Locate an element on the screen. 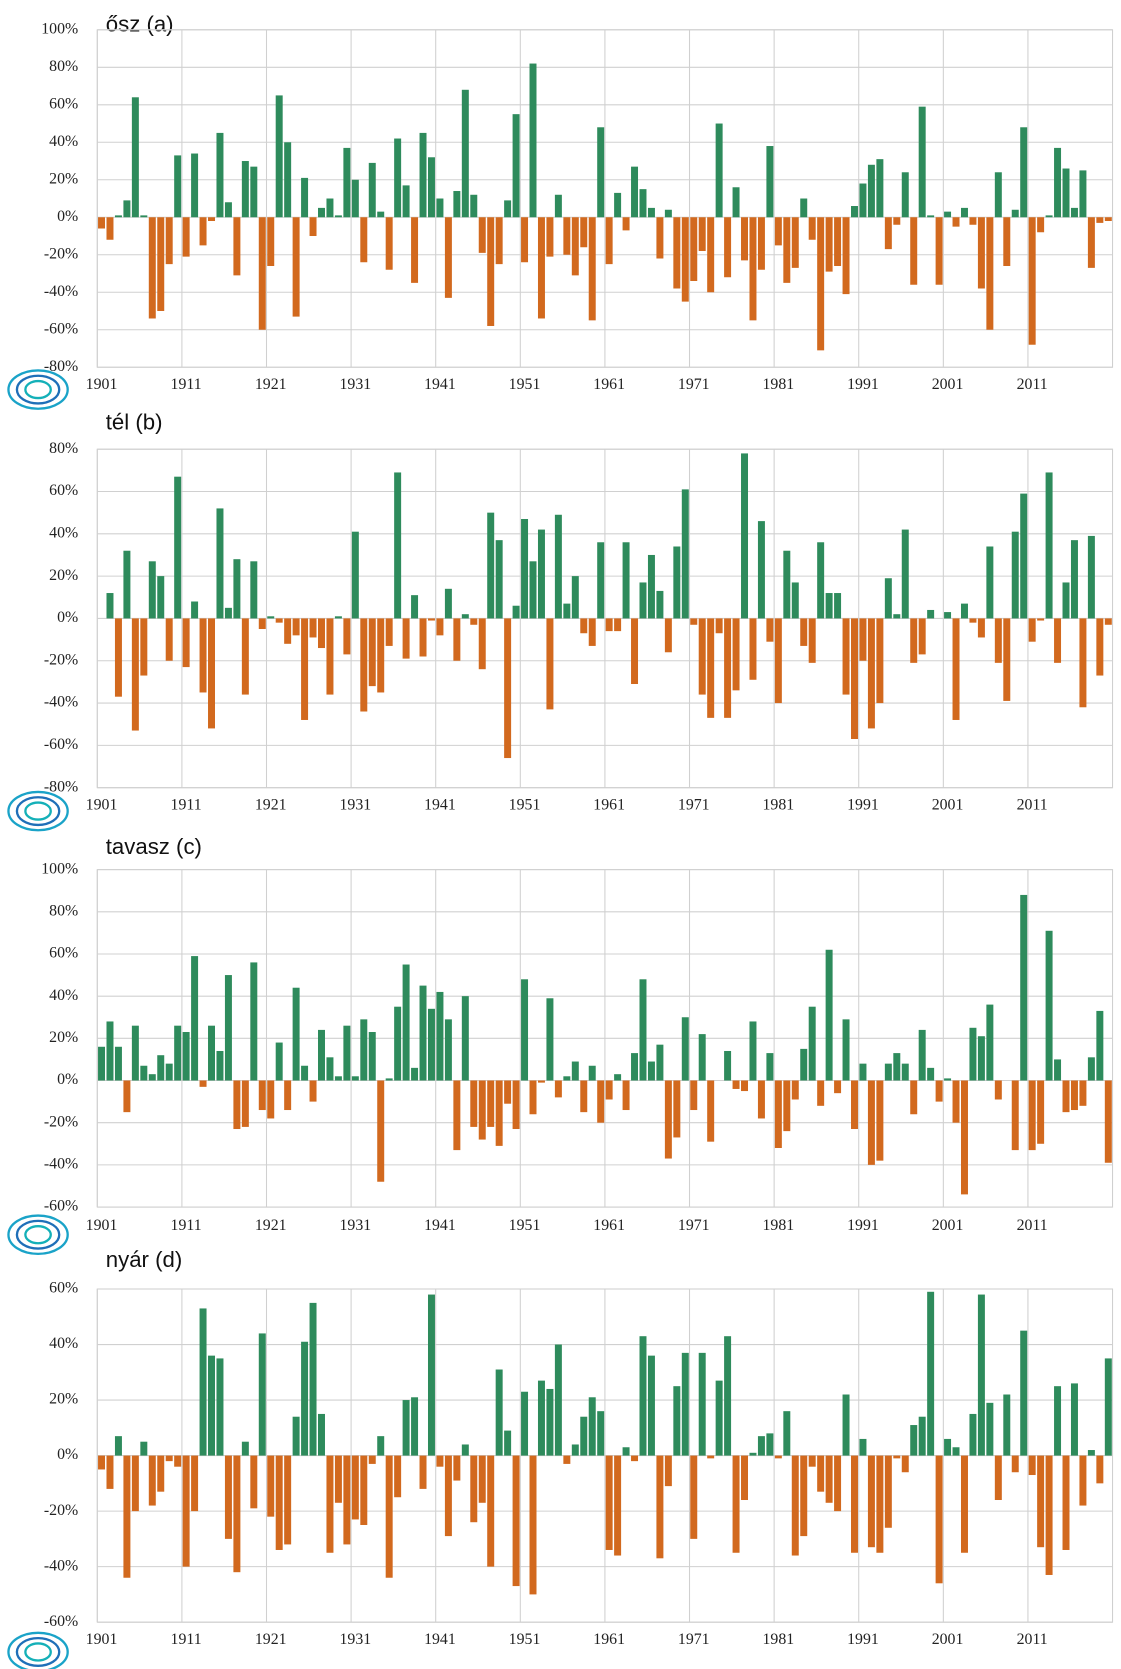  y-tick-label: 0% is located at coordinates (67, 216).